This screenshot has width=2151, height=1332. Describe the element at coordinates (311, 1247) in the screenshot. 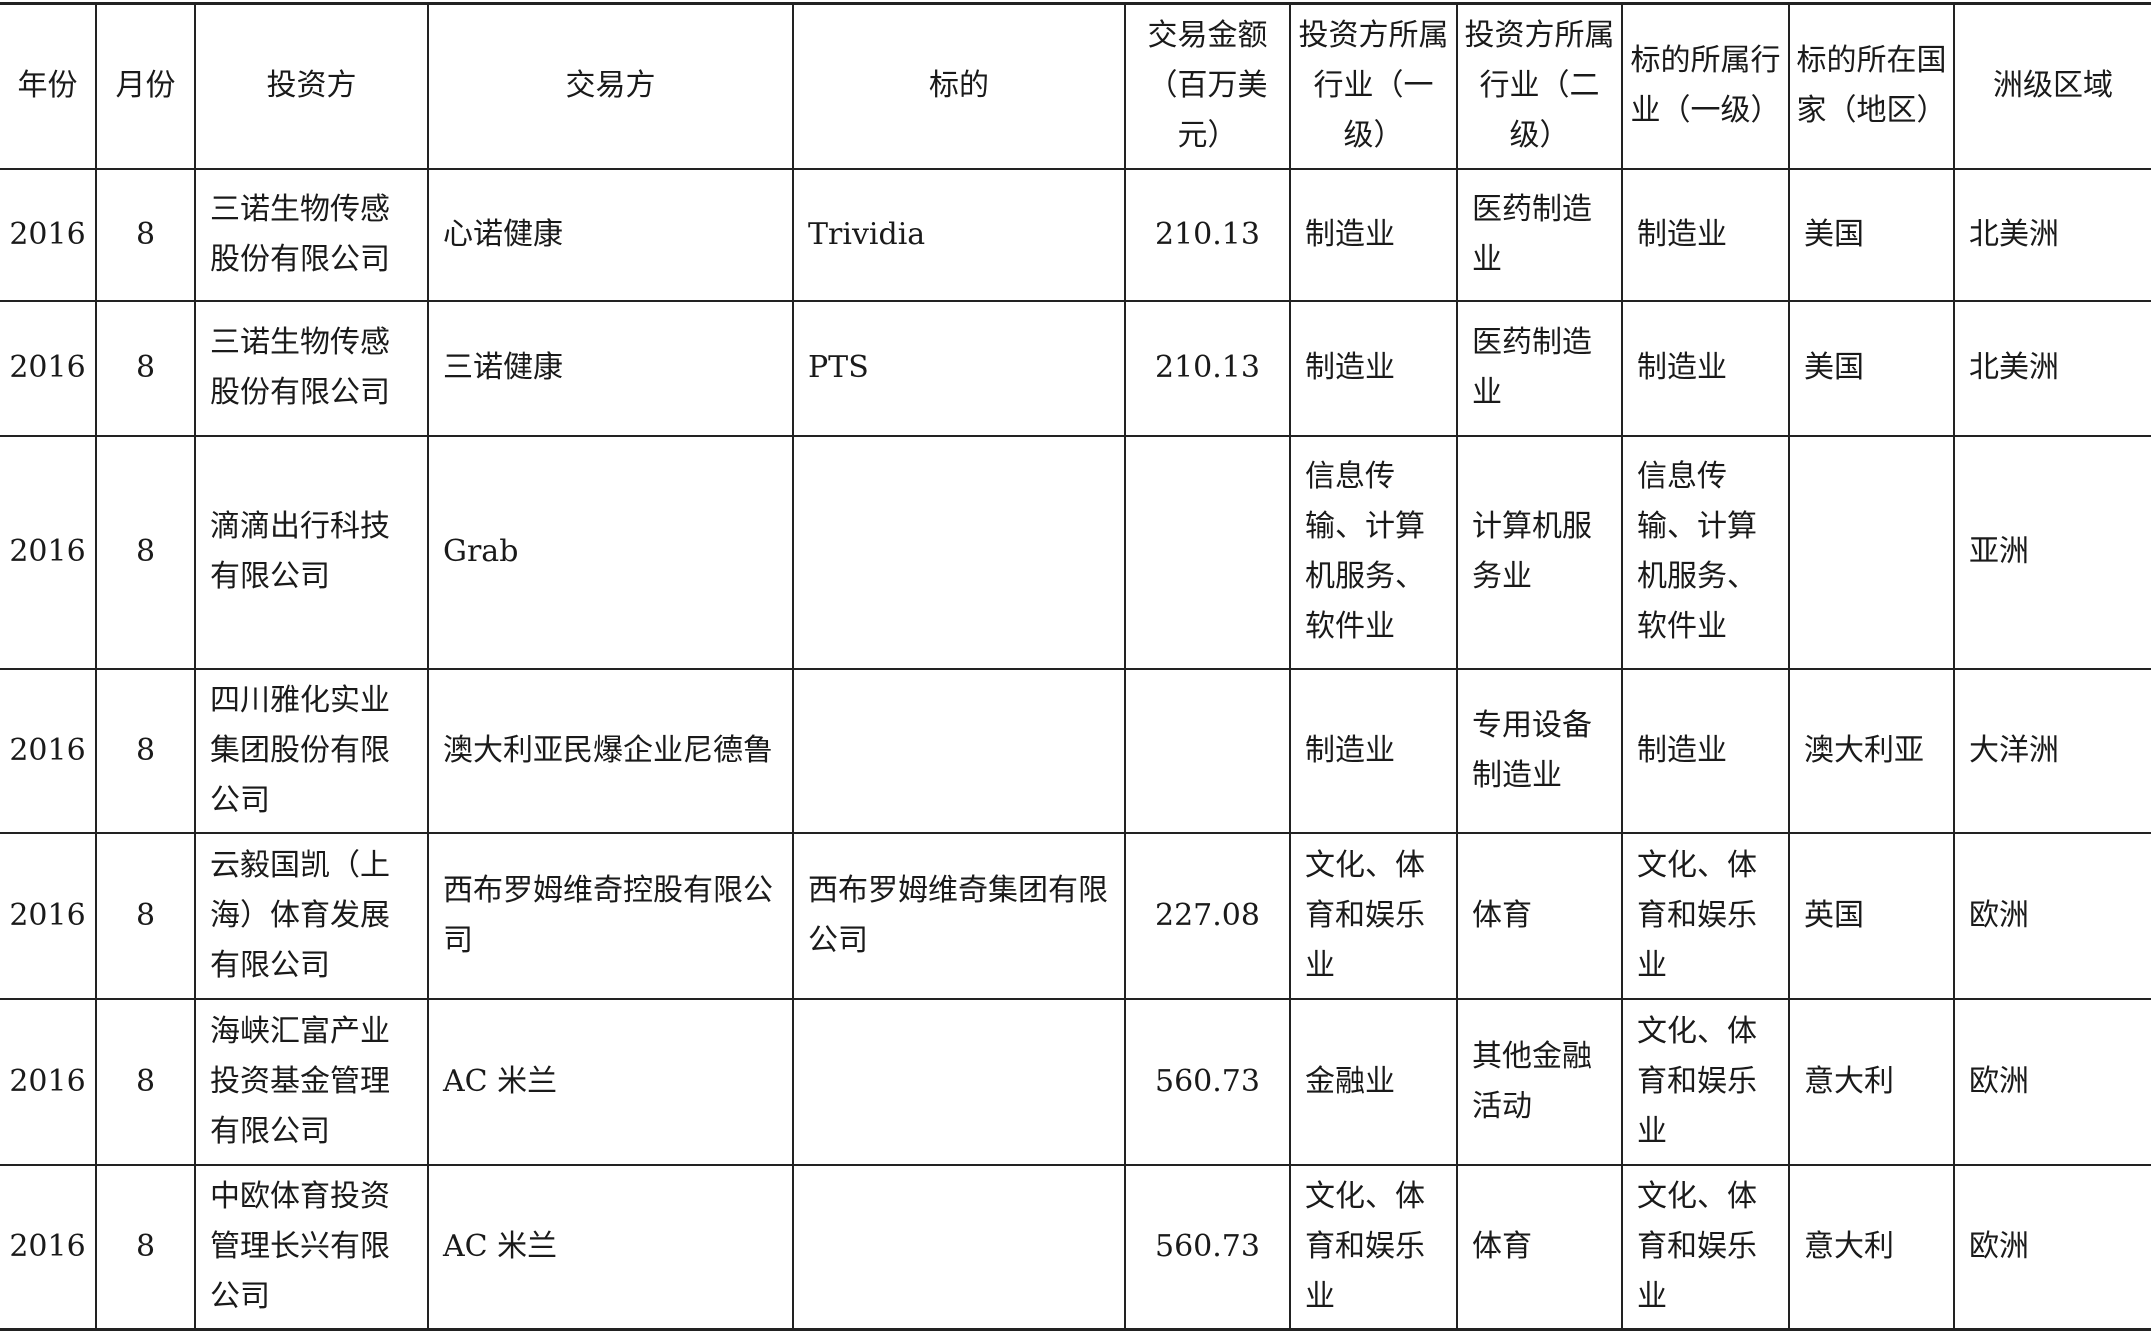

I see `table-cell: 中欧体育投资管理长兴有限公司` at that location.